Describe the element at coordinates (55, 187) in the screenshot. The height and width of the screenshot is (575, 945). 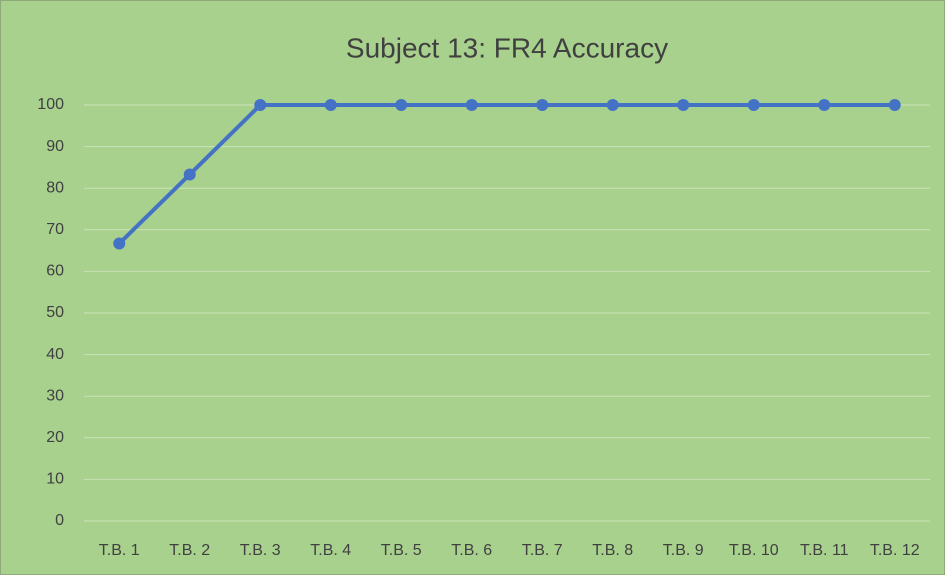
I see `y-tick-label: 80` at that location.